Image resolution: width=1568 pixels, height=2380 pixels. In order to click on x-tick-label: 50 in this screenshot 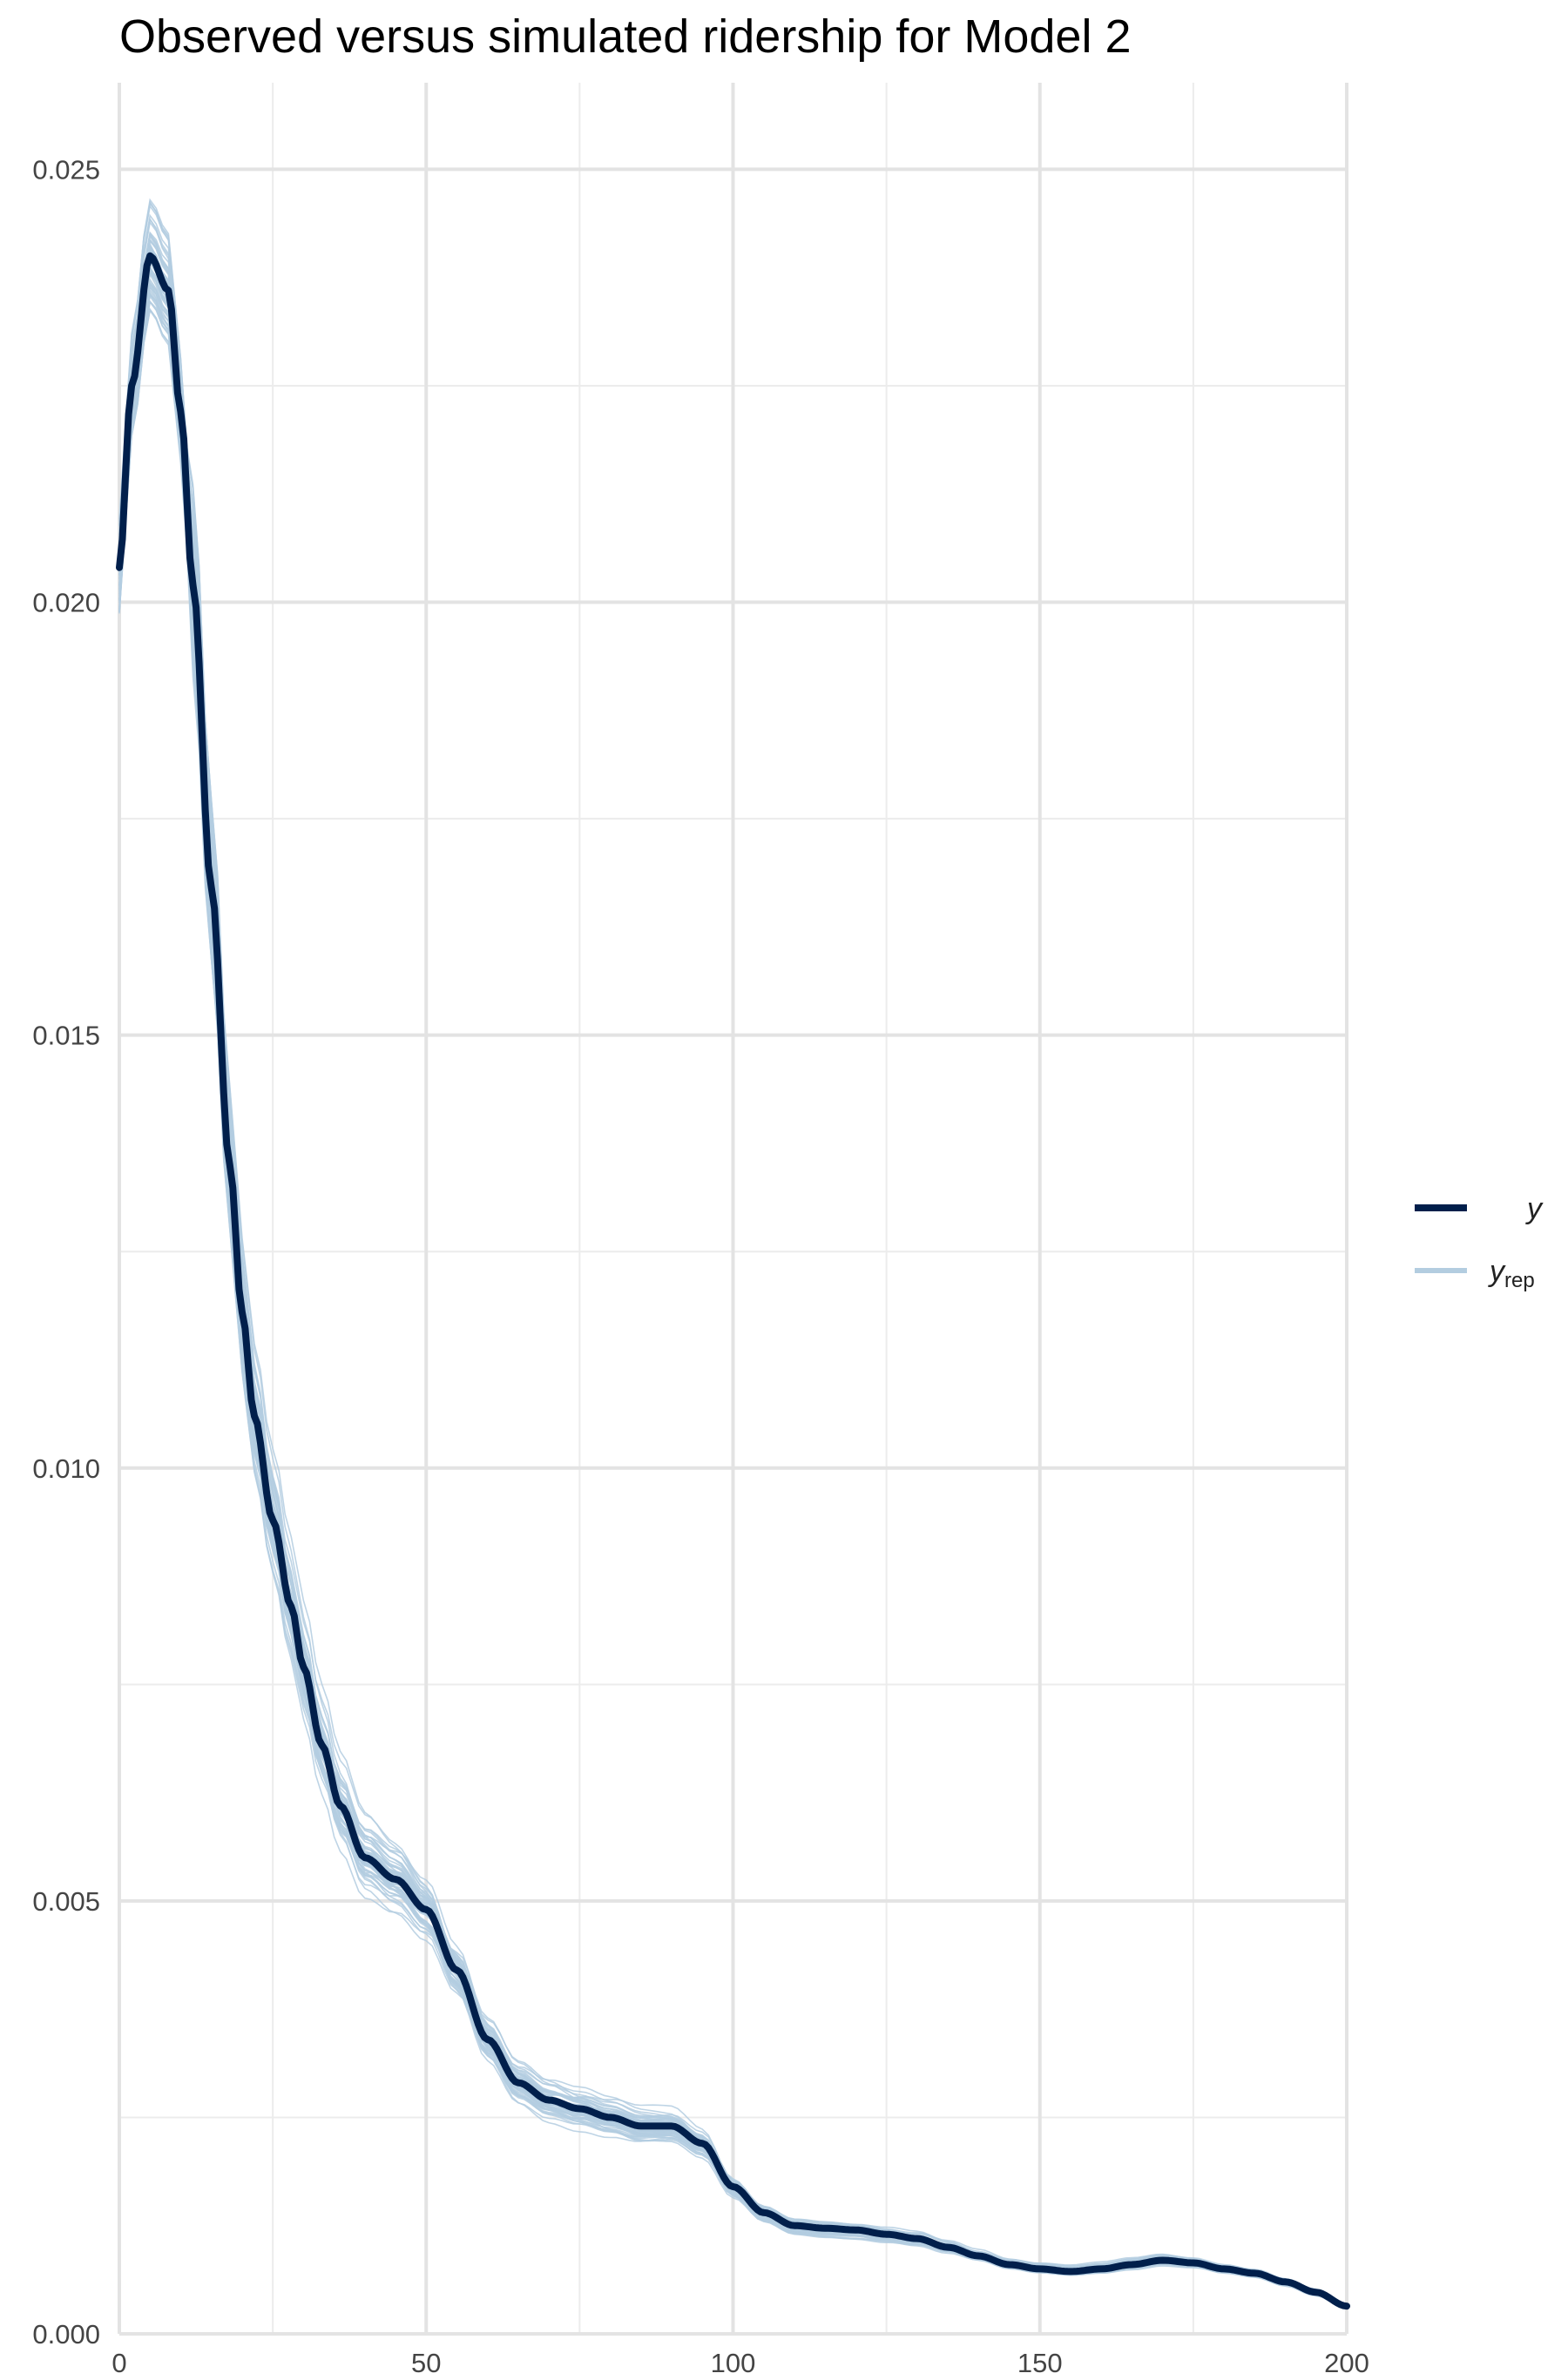, I will do `click(426, 2363)`.